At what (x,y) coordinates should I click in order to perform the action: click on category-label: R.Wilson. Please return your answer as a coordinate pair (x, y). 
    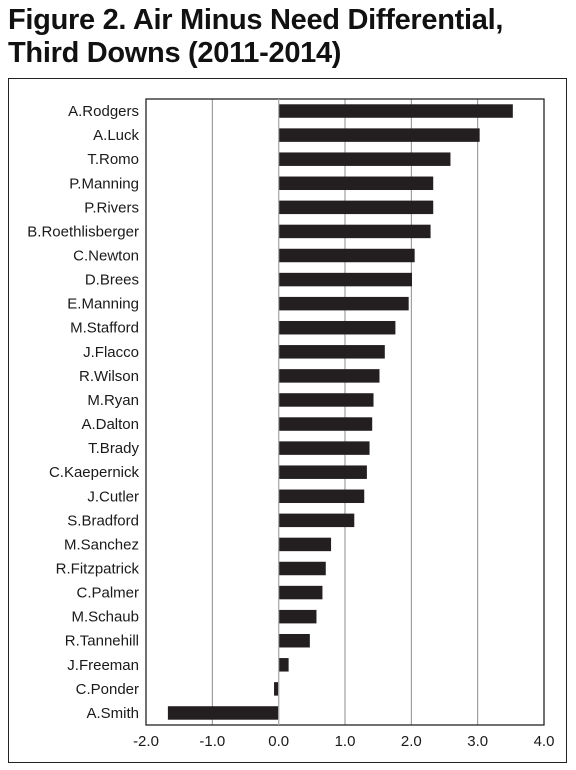
    Looking at the image, I should click on (109, 376).